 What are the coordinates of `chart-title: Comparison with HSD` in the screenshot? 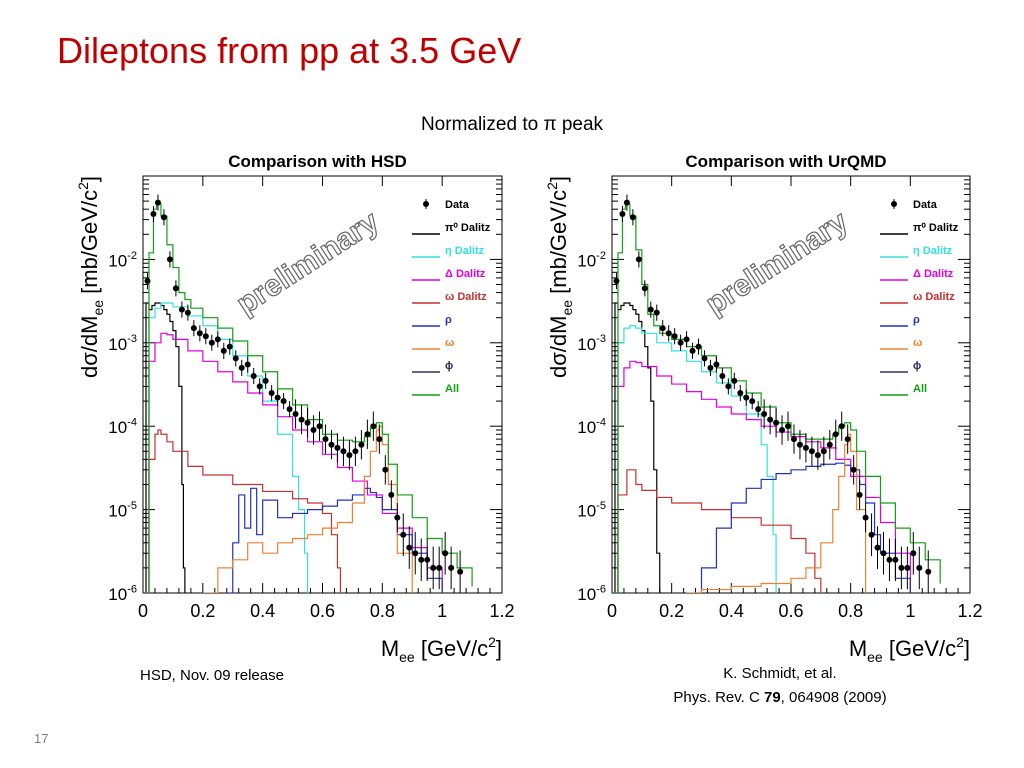 It's located at (317, 161).